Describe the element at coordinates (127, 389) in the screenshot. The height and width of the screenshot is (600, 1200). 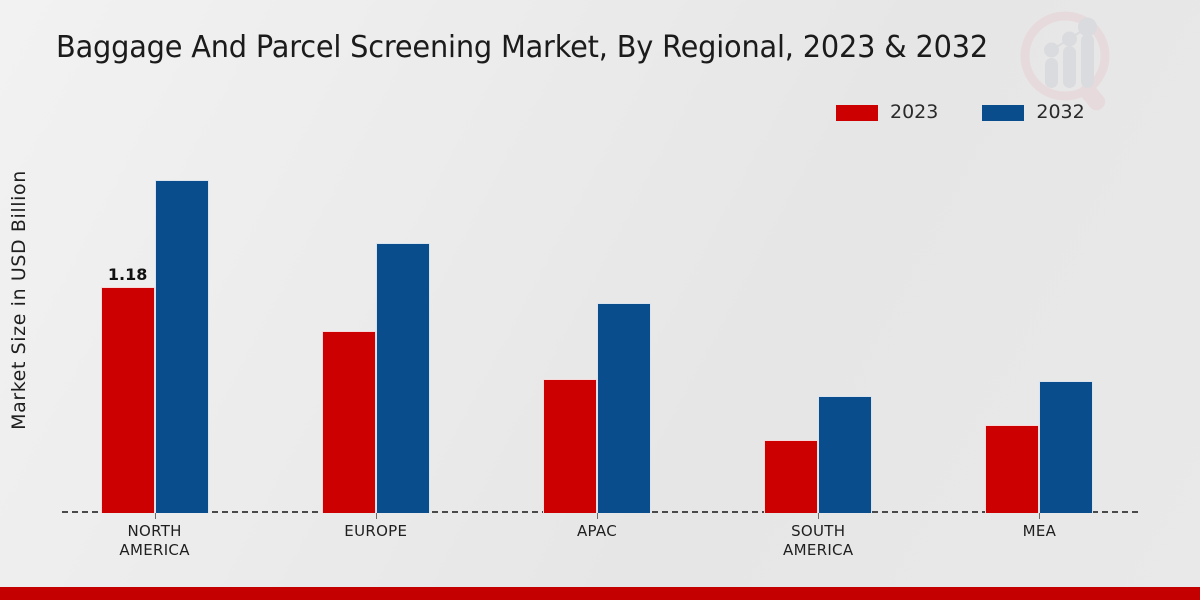
I see `bar-2023-north-america: 1.18` at that location.